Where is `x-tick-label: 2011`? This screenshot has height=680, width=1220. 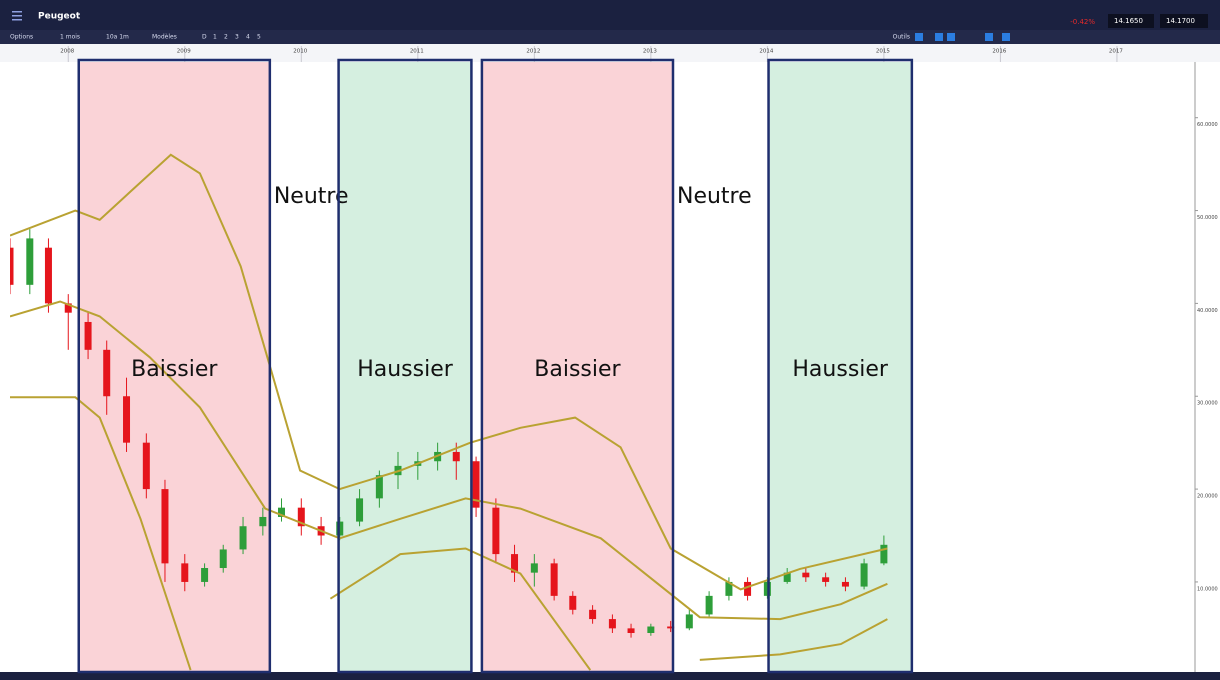
x-tick-label: 2011 is located at coordinates (417, 52).